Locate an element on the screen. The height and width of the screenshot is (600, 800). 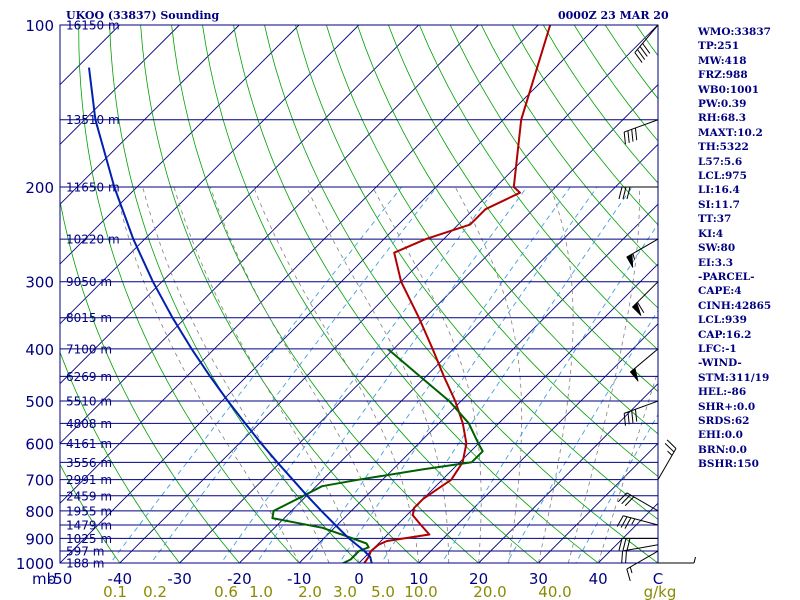
mixing-ratio-tick-label: 2.0 is located at coordinates (310, 591).